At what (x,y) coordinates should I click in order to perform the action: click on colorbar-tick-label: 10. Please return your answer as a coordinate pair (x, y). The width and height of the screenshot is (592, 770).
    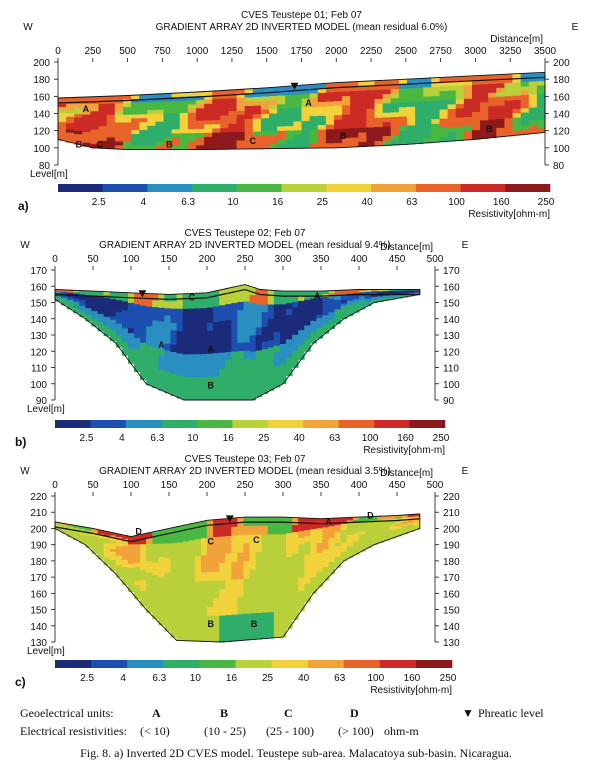
    Looking at the image, I should click on (193, 438).